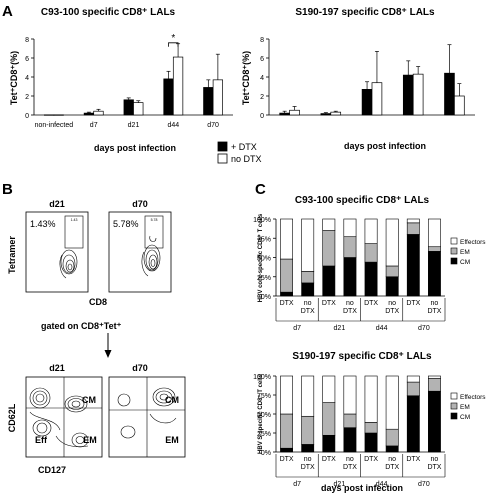 The image size is (489, 500). I want to click on gate-value-d21: 1.43, so click(74, 220).